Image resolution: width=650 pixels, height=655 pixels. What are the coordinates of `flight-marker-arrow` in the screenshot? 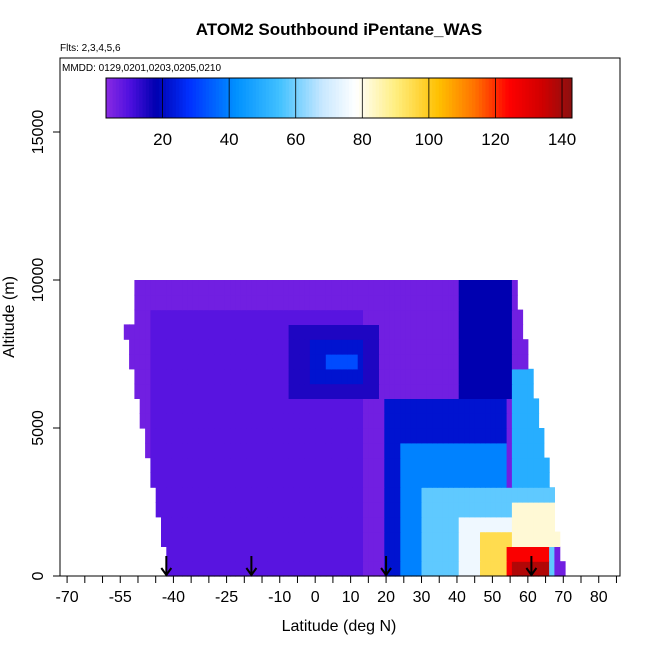 It's located at (531, 572).